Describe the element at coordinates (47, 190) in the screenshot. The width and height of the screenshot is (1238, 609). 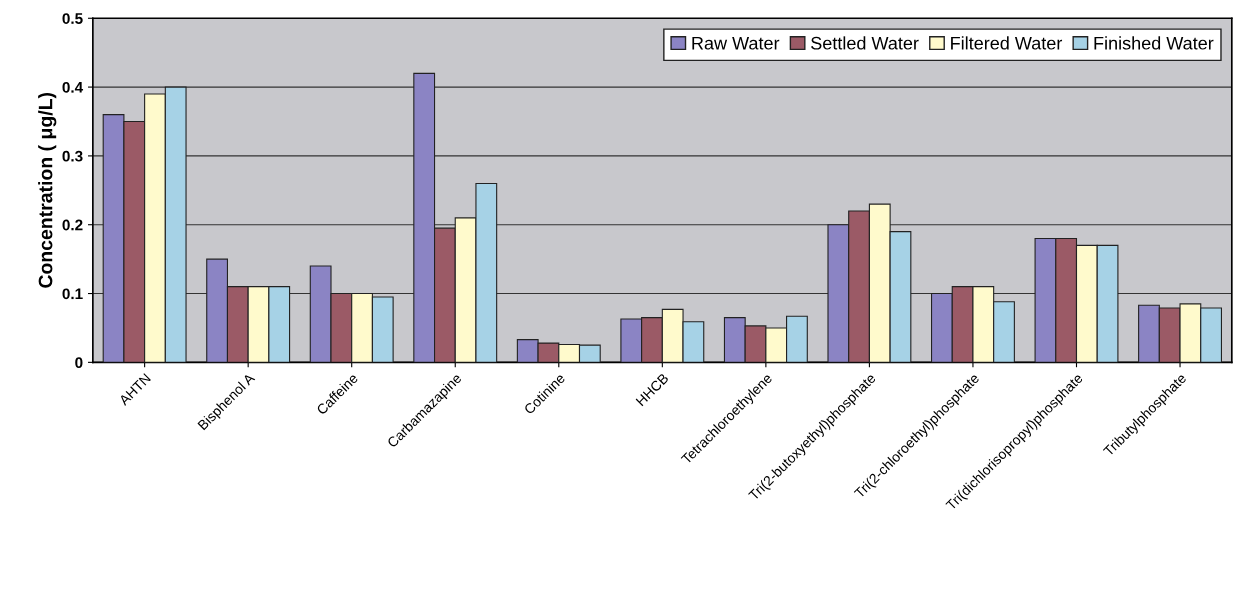
I see `y-axis-title: Concentration ( μg/L)` at that location.